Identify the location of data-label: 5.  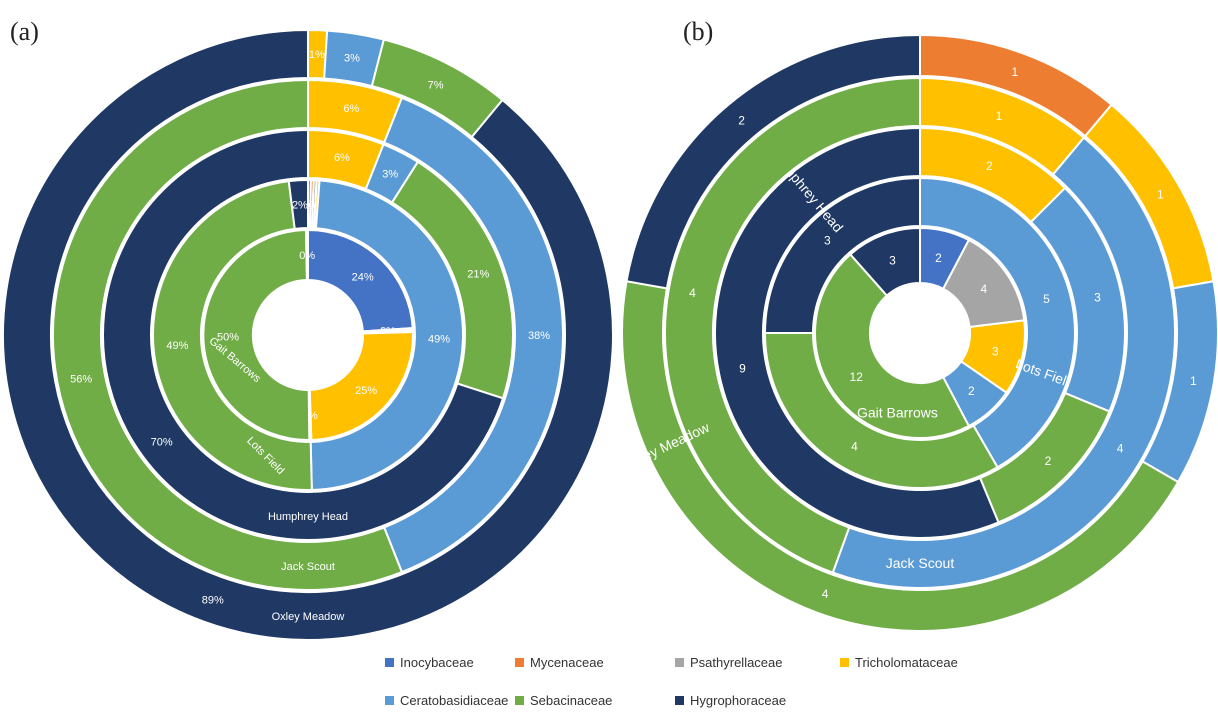
(1046, 299).